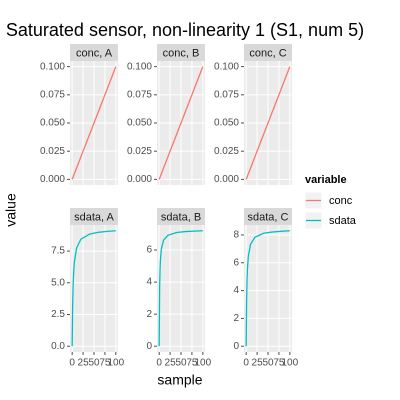 Image resolution: width=400 pixels, height=400 pixels. I want to click on strip-label: sdata, B, so click(181, 217).